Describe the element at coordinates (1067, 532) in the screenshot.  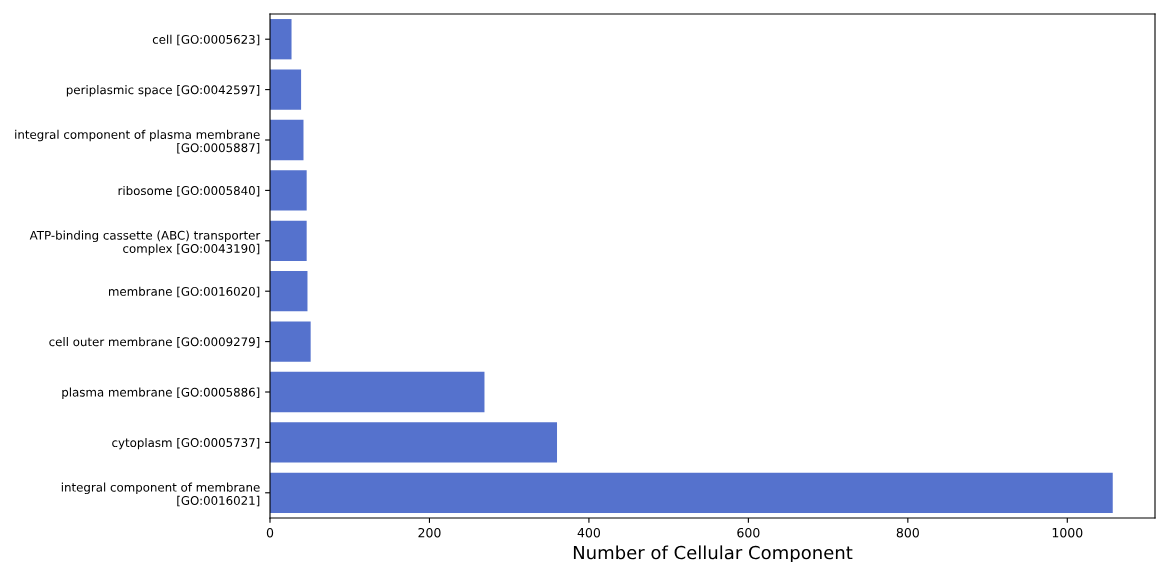
I see `x-tick-label: 1000` at that location.